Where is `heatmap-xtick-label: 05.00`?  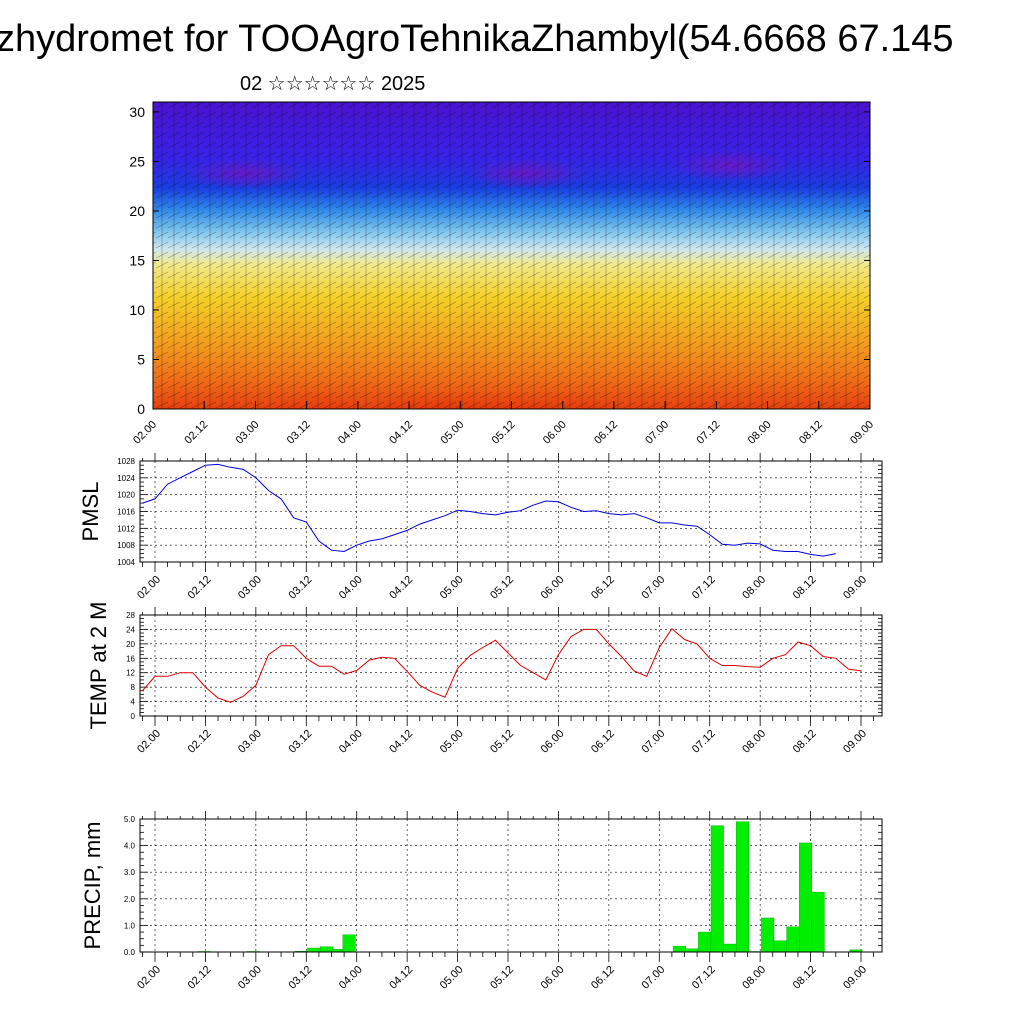
heatmap-xtick-label: 05.00 is located at coordinates (452, 433).